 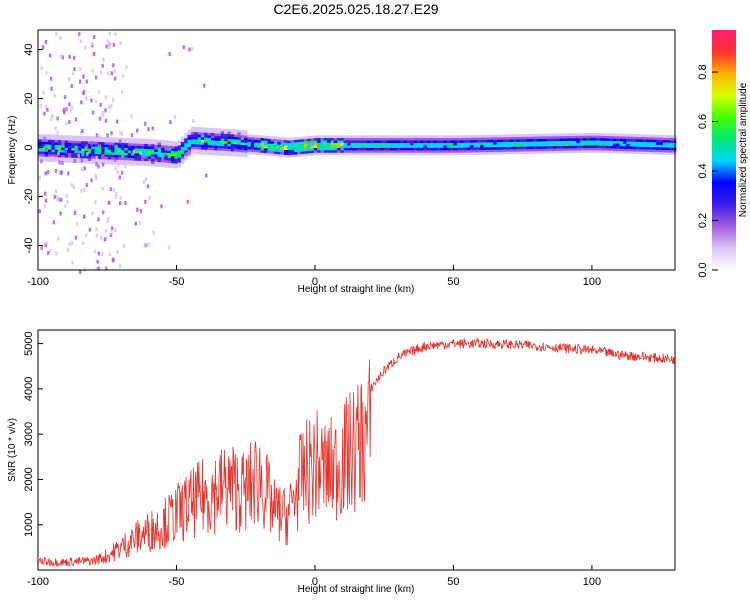 I want to click on colorbar-tick-label: 0.8, so click(x=703, y=71).